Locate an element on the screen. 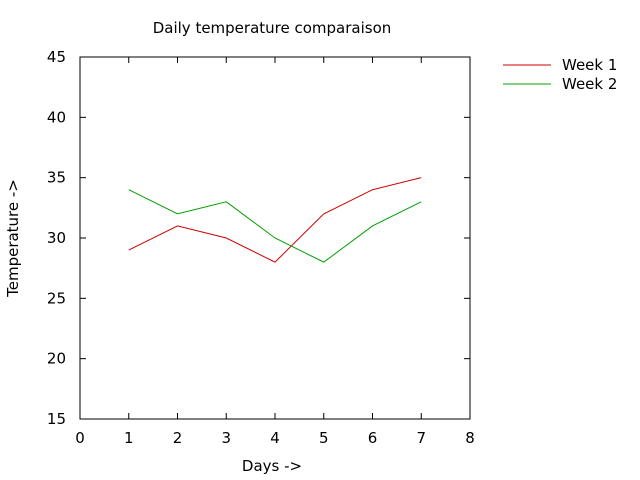 The width and height of the screenshot is (640, 480). series-lines is located at coordinates (275, 220).